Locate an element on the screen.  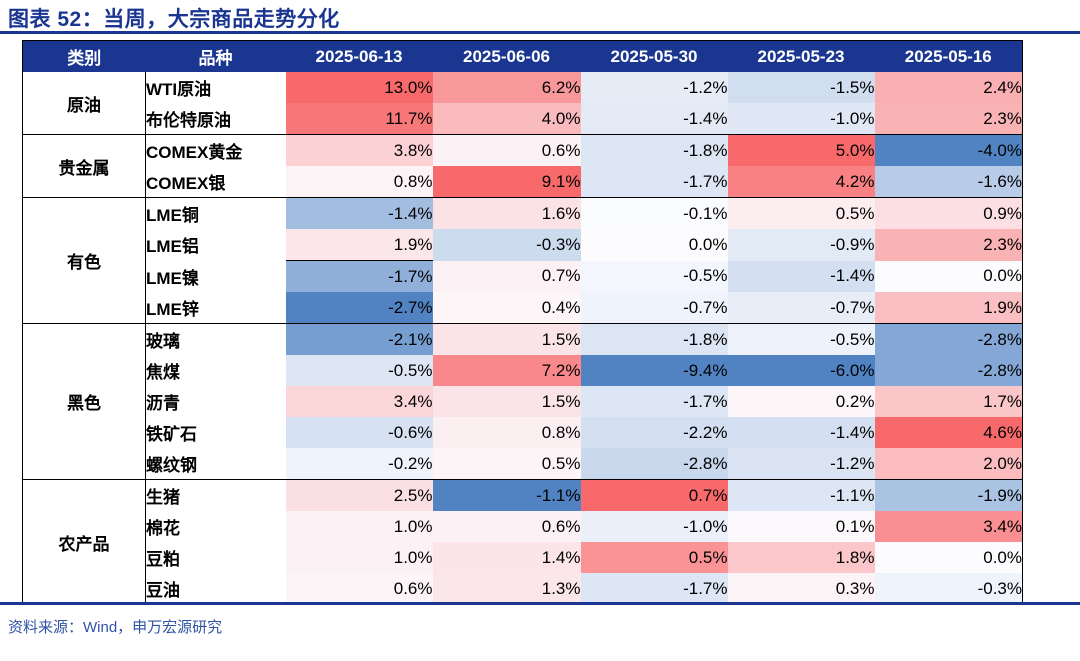
value-cell: -1.9% is located at coordinates (948, 495).